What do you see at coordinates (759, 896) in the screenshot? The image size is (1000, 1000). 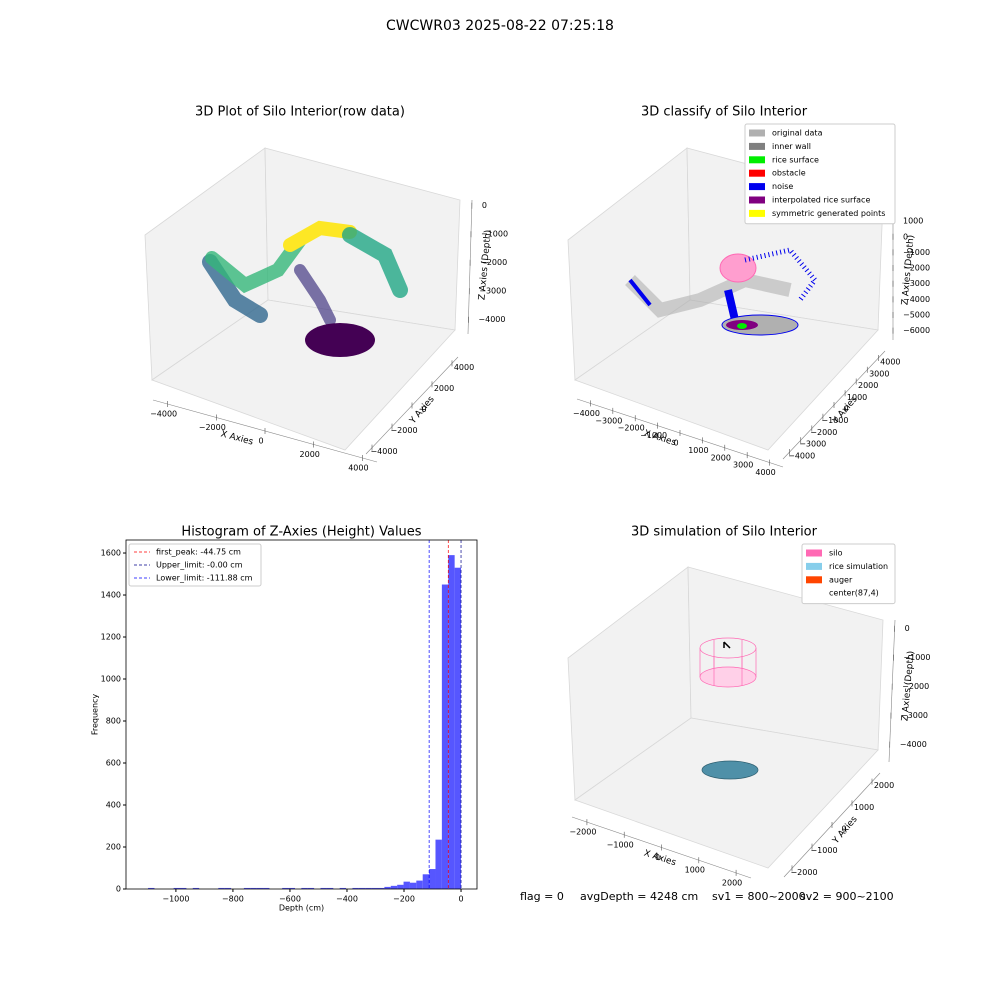 I see `footer-text: sv1 = 800~2000` at bounding box center [759, 896].